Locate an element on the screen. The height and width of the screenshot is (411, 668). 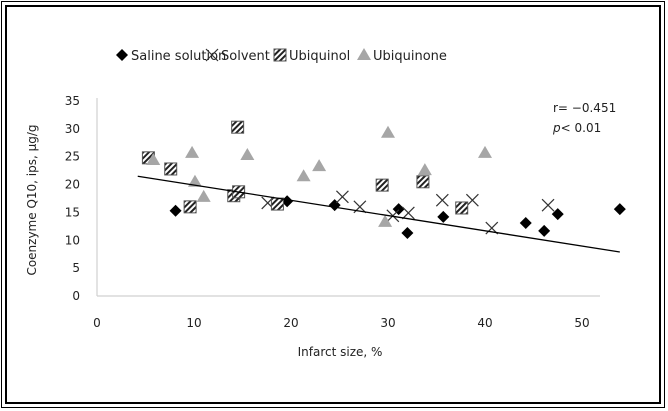
series-ubiquinol is located at coordinates (305, 167).